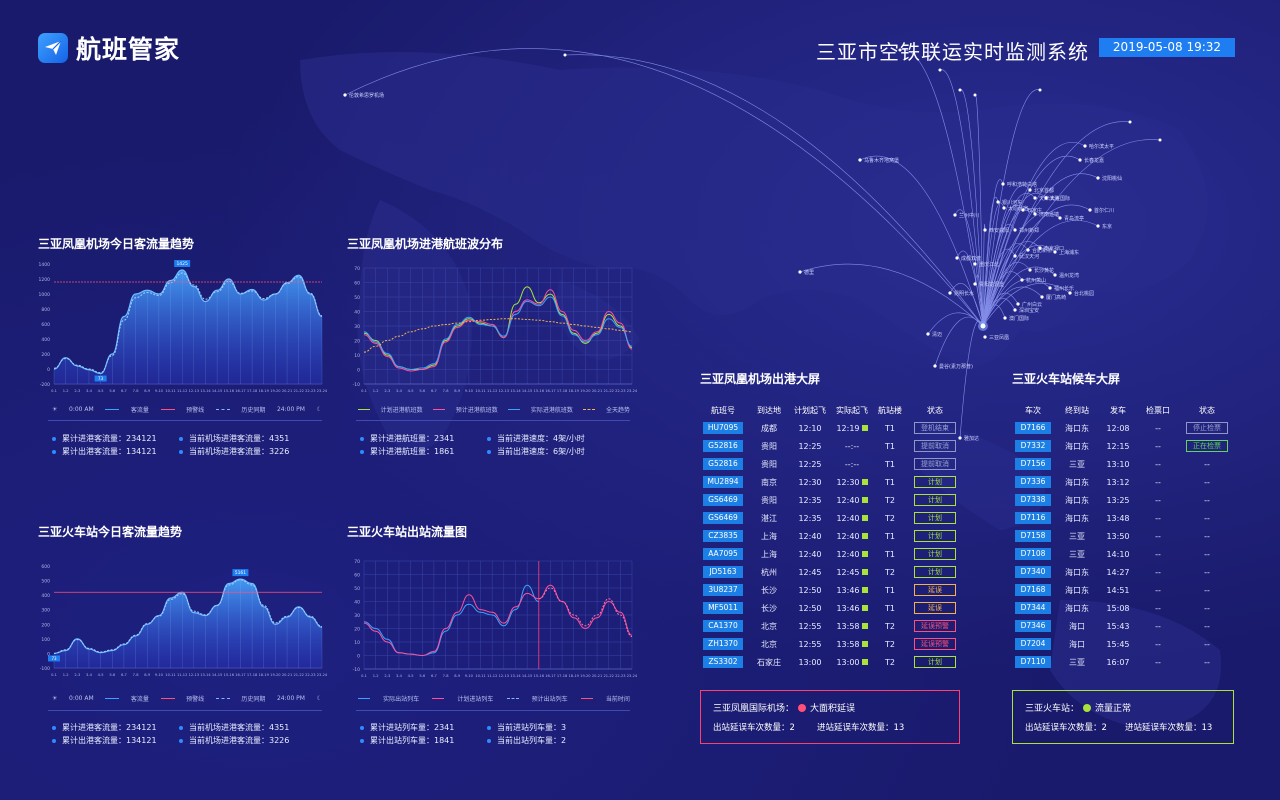 The width and height of the screenshot is (1280, 800). What do you see at coordinates (1063, 728) in the screenshot?
I see `alert-label: 出站延误车次数量：` at bounding box center [1063, 728].